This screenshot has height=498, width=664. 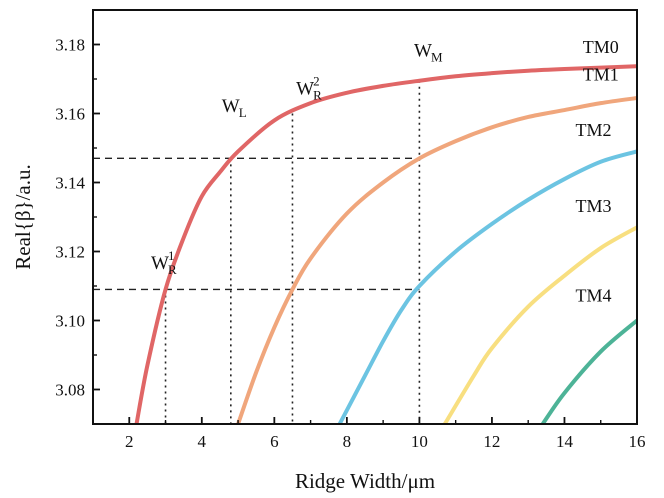 What do you see at coordinates (593, 296) in the screenshot?
I see `series-label-tm4: TM4` at bounding box center [593, 296].